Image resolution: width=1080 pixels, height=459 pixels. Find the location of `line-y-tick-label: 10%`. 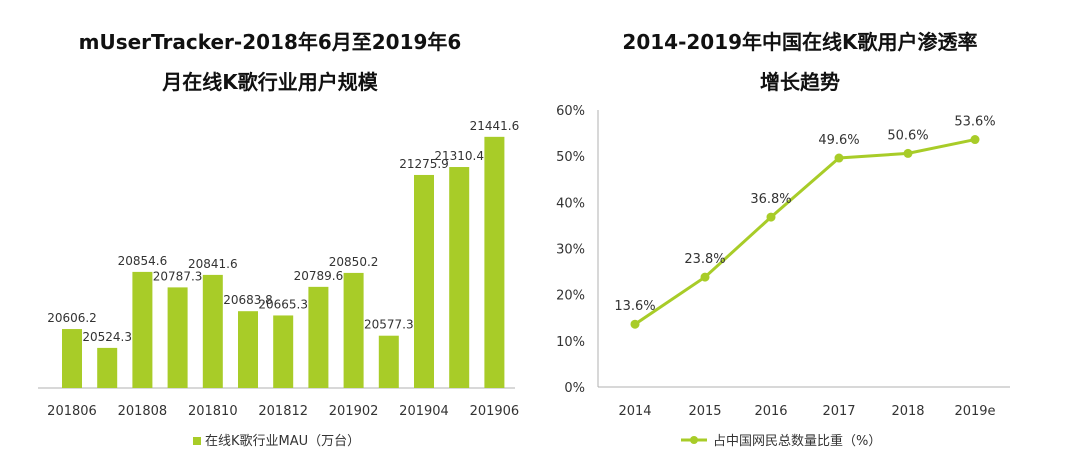

line-y-tick-label: 10% is located at coordinates (570, 342).